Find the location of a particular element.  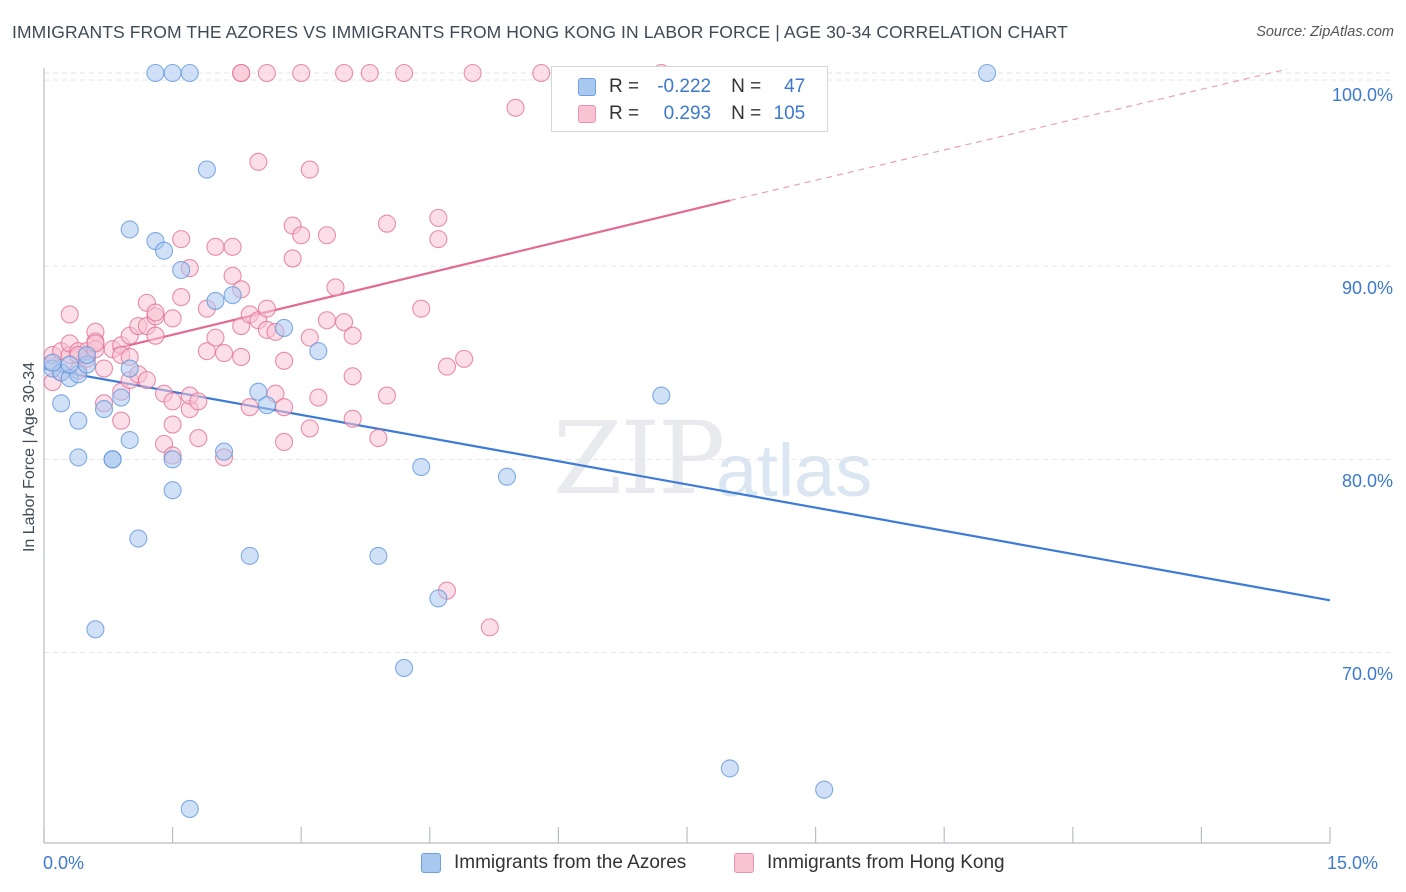

legend-swatch-azores is located at coordinates (587, 87).